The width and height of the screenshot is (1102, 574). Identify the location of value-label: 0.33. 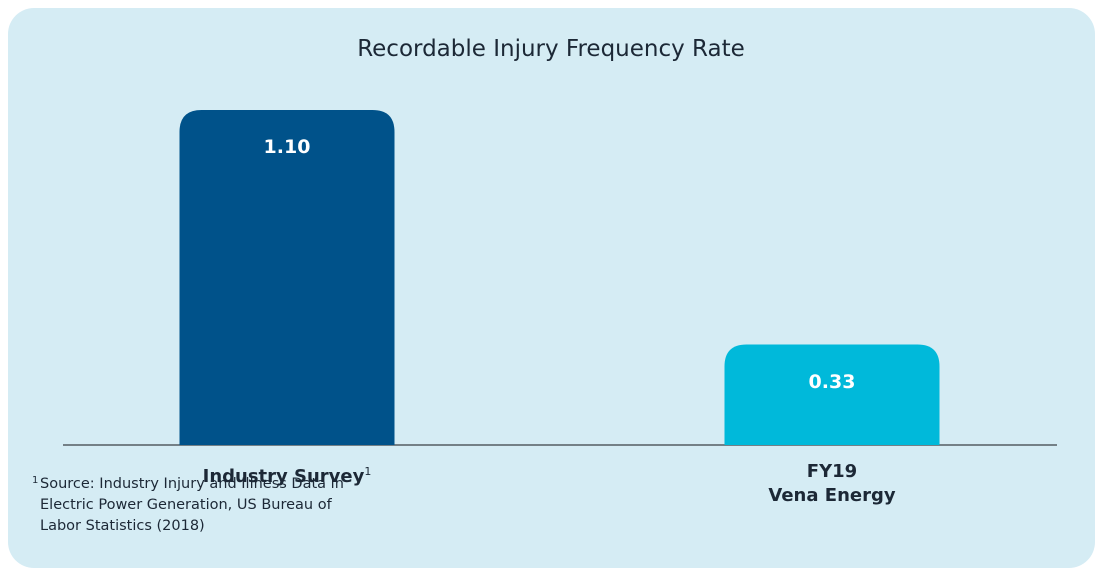
(832, 381).